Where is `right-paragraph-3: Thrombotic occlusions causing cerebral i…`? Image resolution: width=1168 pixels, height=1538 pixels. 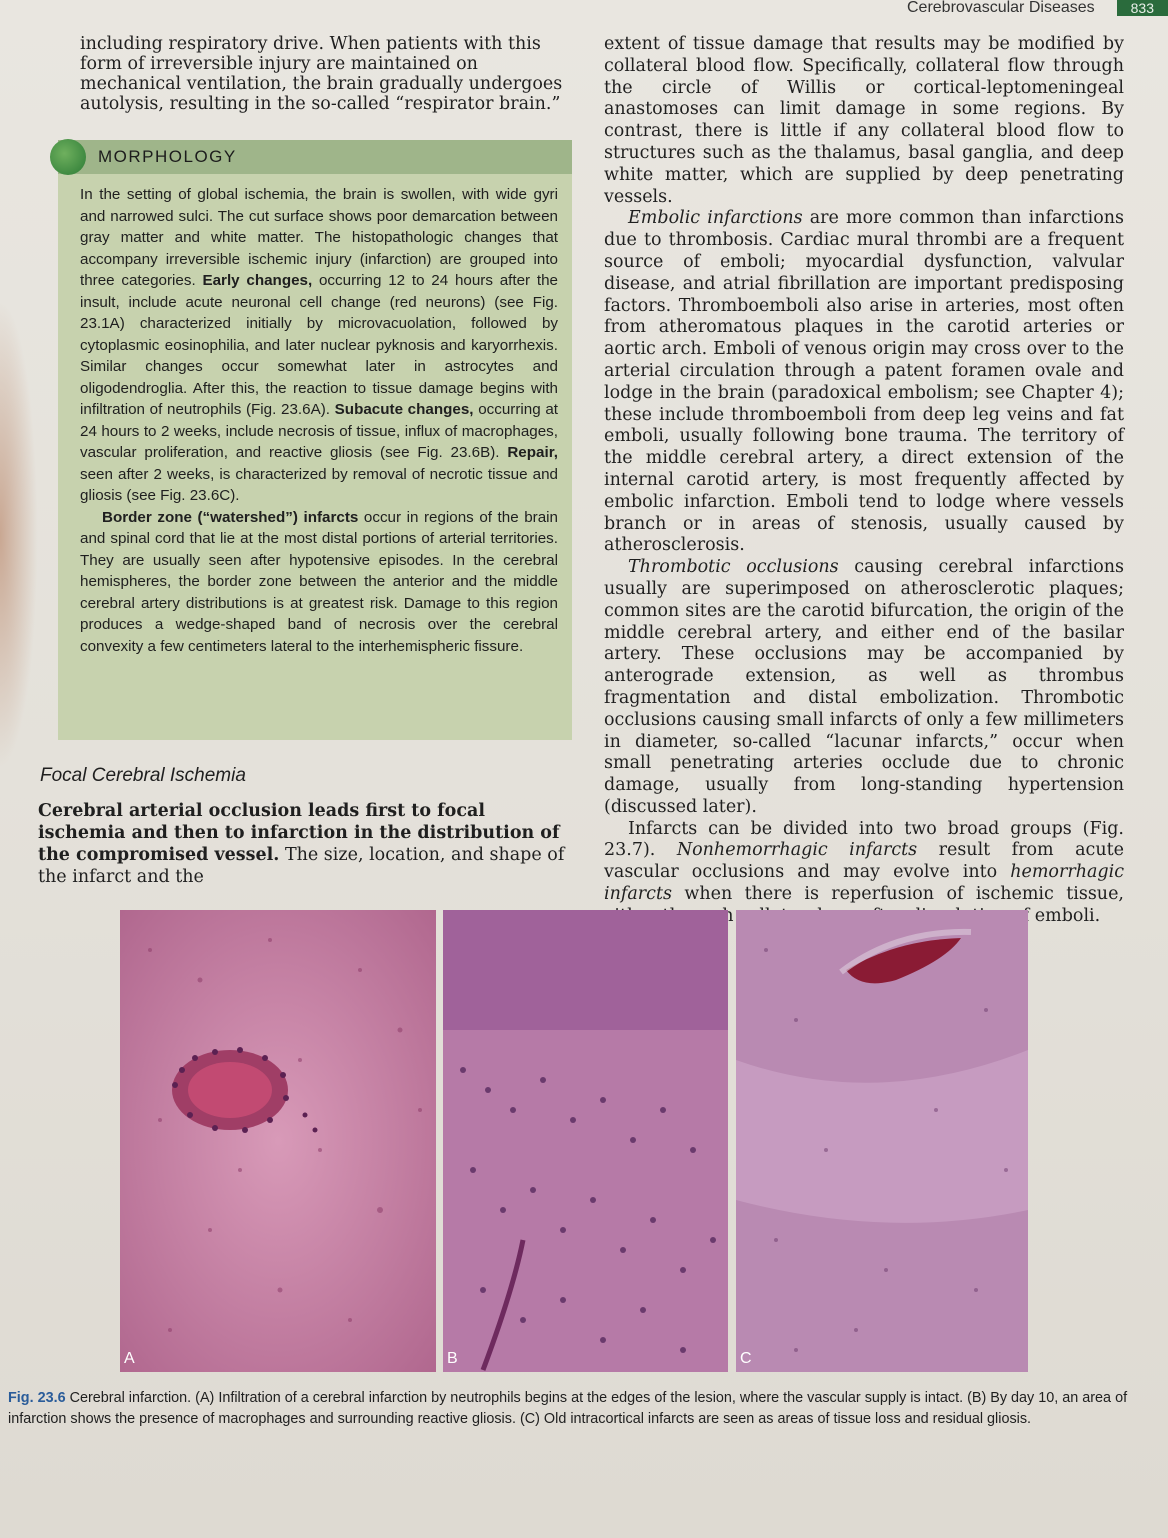 right-paragraph-3: Thrombotic occlusions causing cerebral i… is located at coordinates (864, 688).